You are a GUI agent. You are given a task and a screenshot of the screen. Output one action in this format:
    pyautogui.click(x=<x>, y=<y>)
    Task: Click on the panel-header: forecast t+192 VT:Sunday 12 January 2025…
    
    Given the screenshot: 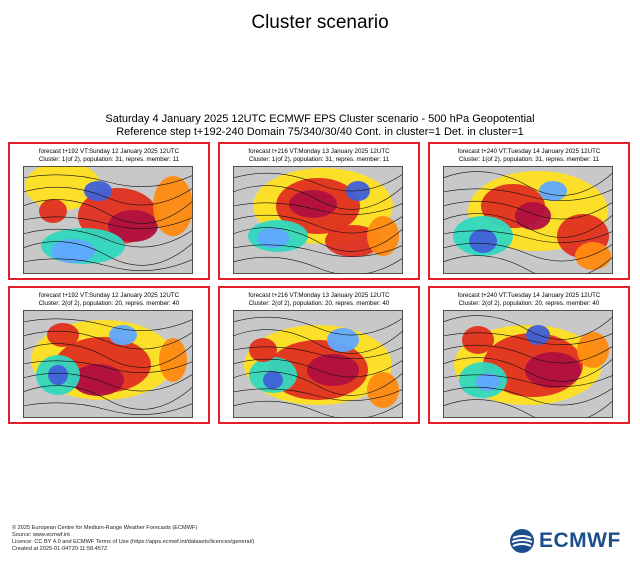 What is the action you would take?
    pyautogui.click(x=109, y=156)
    